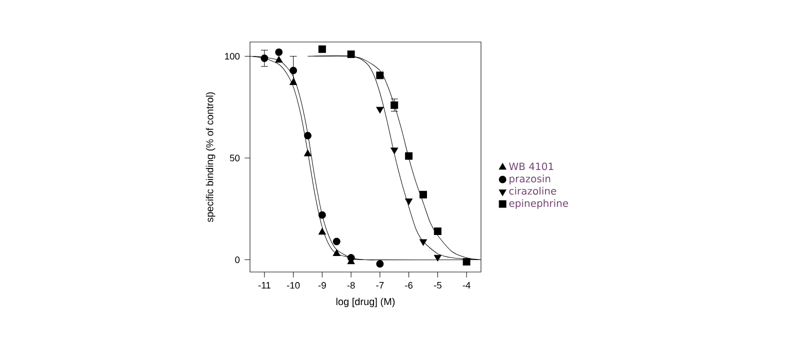 The height and width of the screenshot is (350, 800). Describe the element at coordinates (322, 285) in the screenshot. I see `x-tick-label: -9` at that location.